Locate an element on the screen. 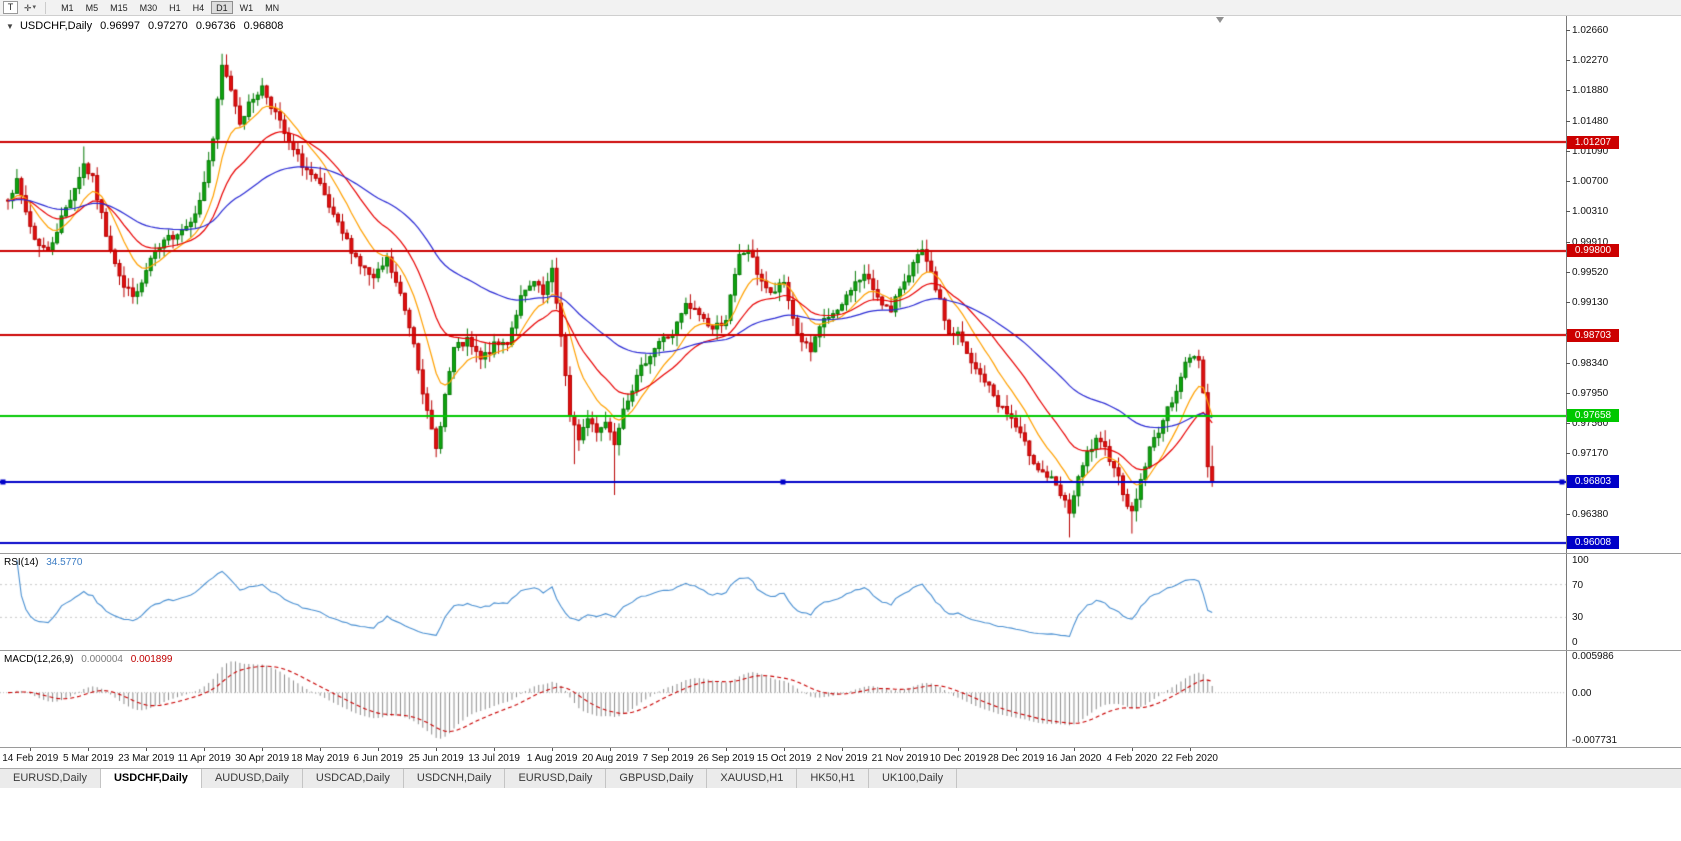  date-tick-label: 21 Nov 2019 is located at coordinates (900, 758).